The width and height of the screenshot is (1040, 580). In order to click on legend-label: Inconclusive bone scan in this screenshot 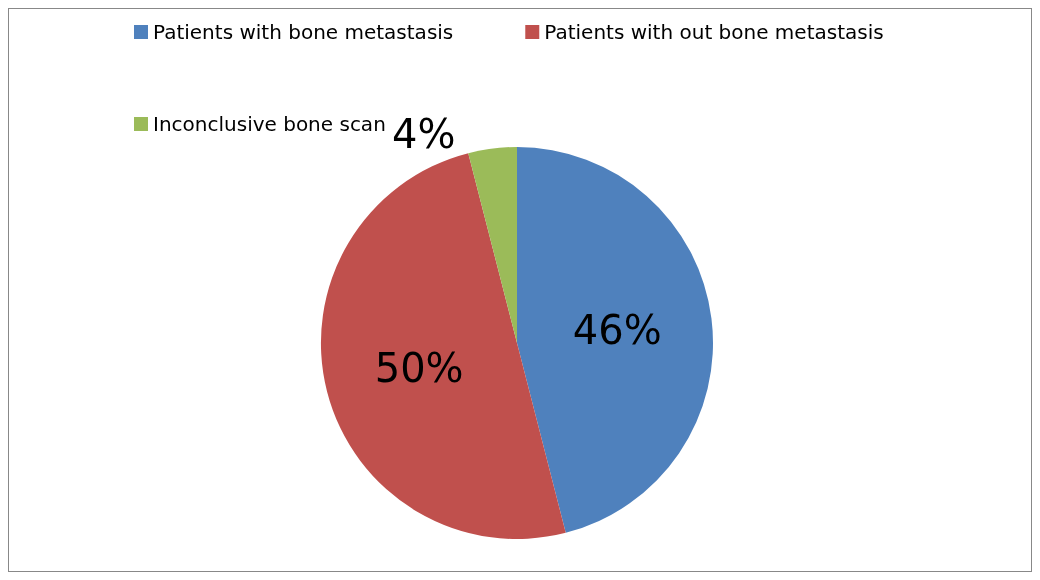, I will do `click(269, 124)`.